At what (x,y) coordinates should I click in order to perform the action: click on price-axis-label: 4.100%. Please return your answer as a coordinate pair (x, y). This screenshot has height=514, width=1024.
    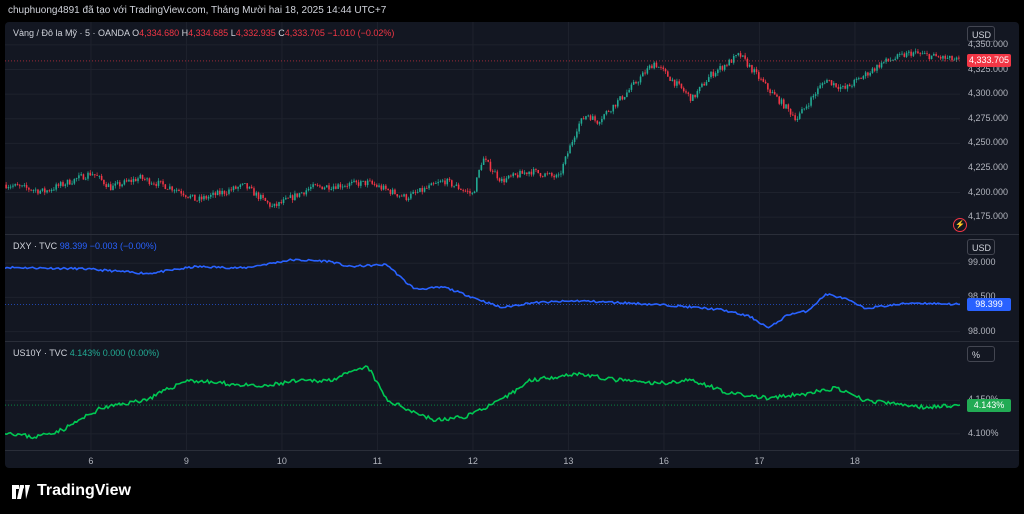
    Looking at the image, I should click on (983, 432).